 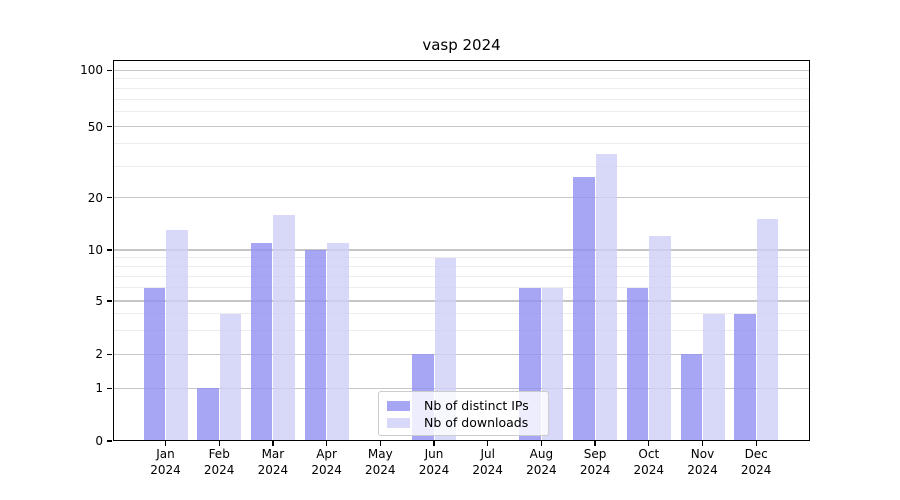 What do you see at coordinates (380, 443) in the screenshot?
I see `x-tick-may` at bounding box center [380, 443].